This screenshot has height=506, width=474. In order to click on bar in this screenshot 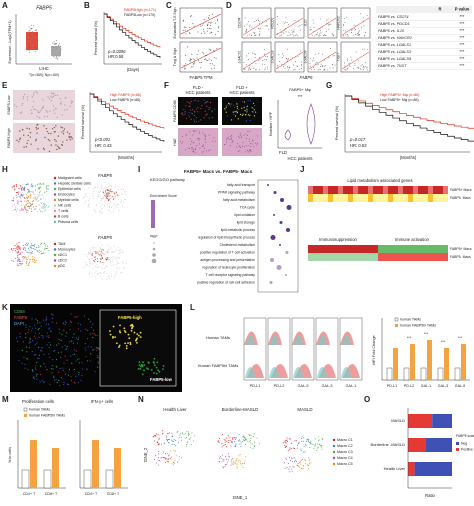, I will do `click(433, 469)`.